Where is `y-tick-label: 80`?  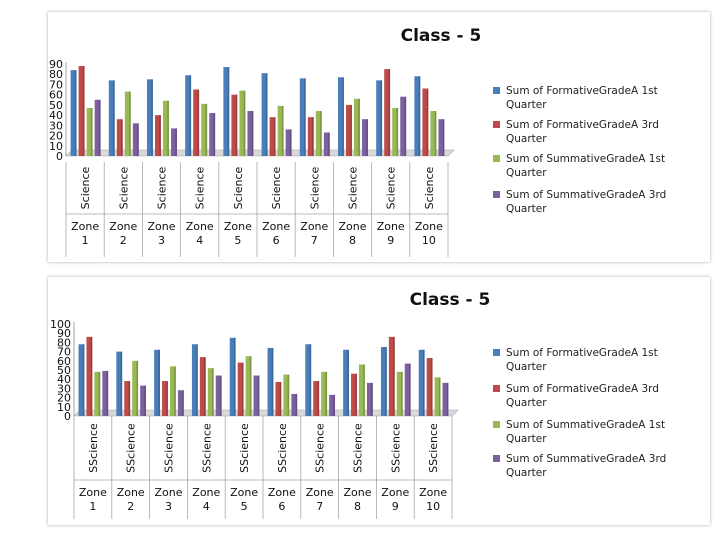
y-tick-label: 80 is located at coordinates (64, 342).